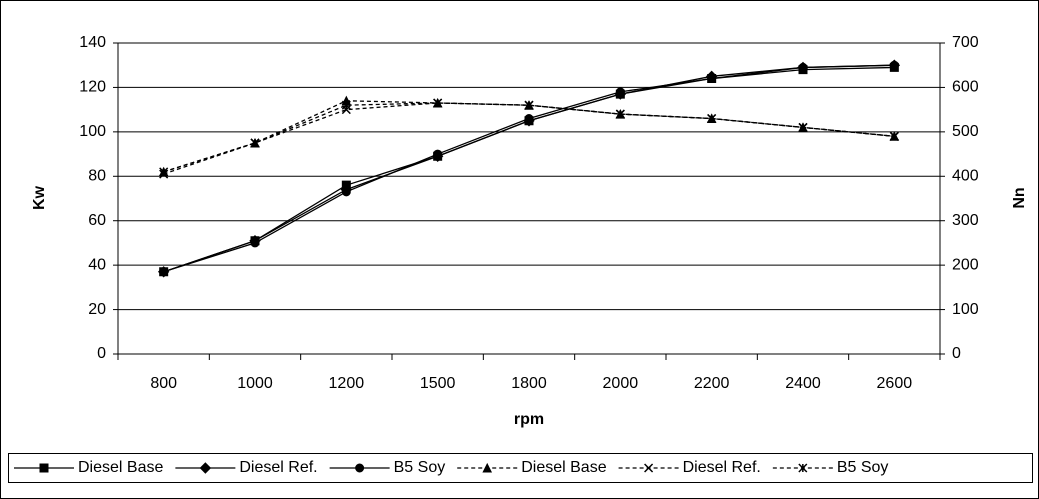  What do you see at coordinates (965, 220) in the screenshot?
I see `y2-tick-label: 300` at bounding box center [965, 220].